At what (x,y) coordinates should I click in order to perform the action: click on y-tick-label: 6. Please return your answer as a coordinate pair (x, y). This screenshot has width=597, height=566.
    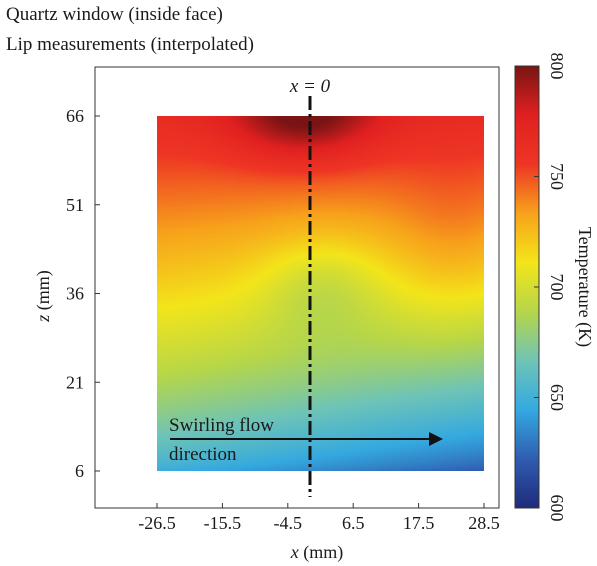
    Looking at the image, I should click on (79, 471).